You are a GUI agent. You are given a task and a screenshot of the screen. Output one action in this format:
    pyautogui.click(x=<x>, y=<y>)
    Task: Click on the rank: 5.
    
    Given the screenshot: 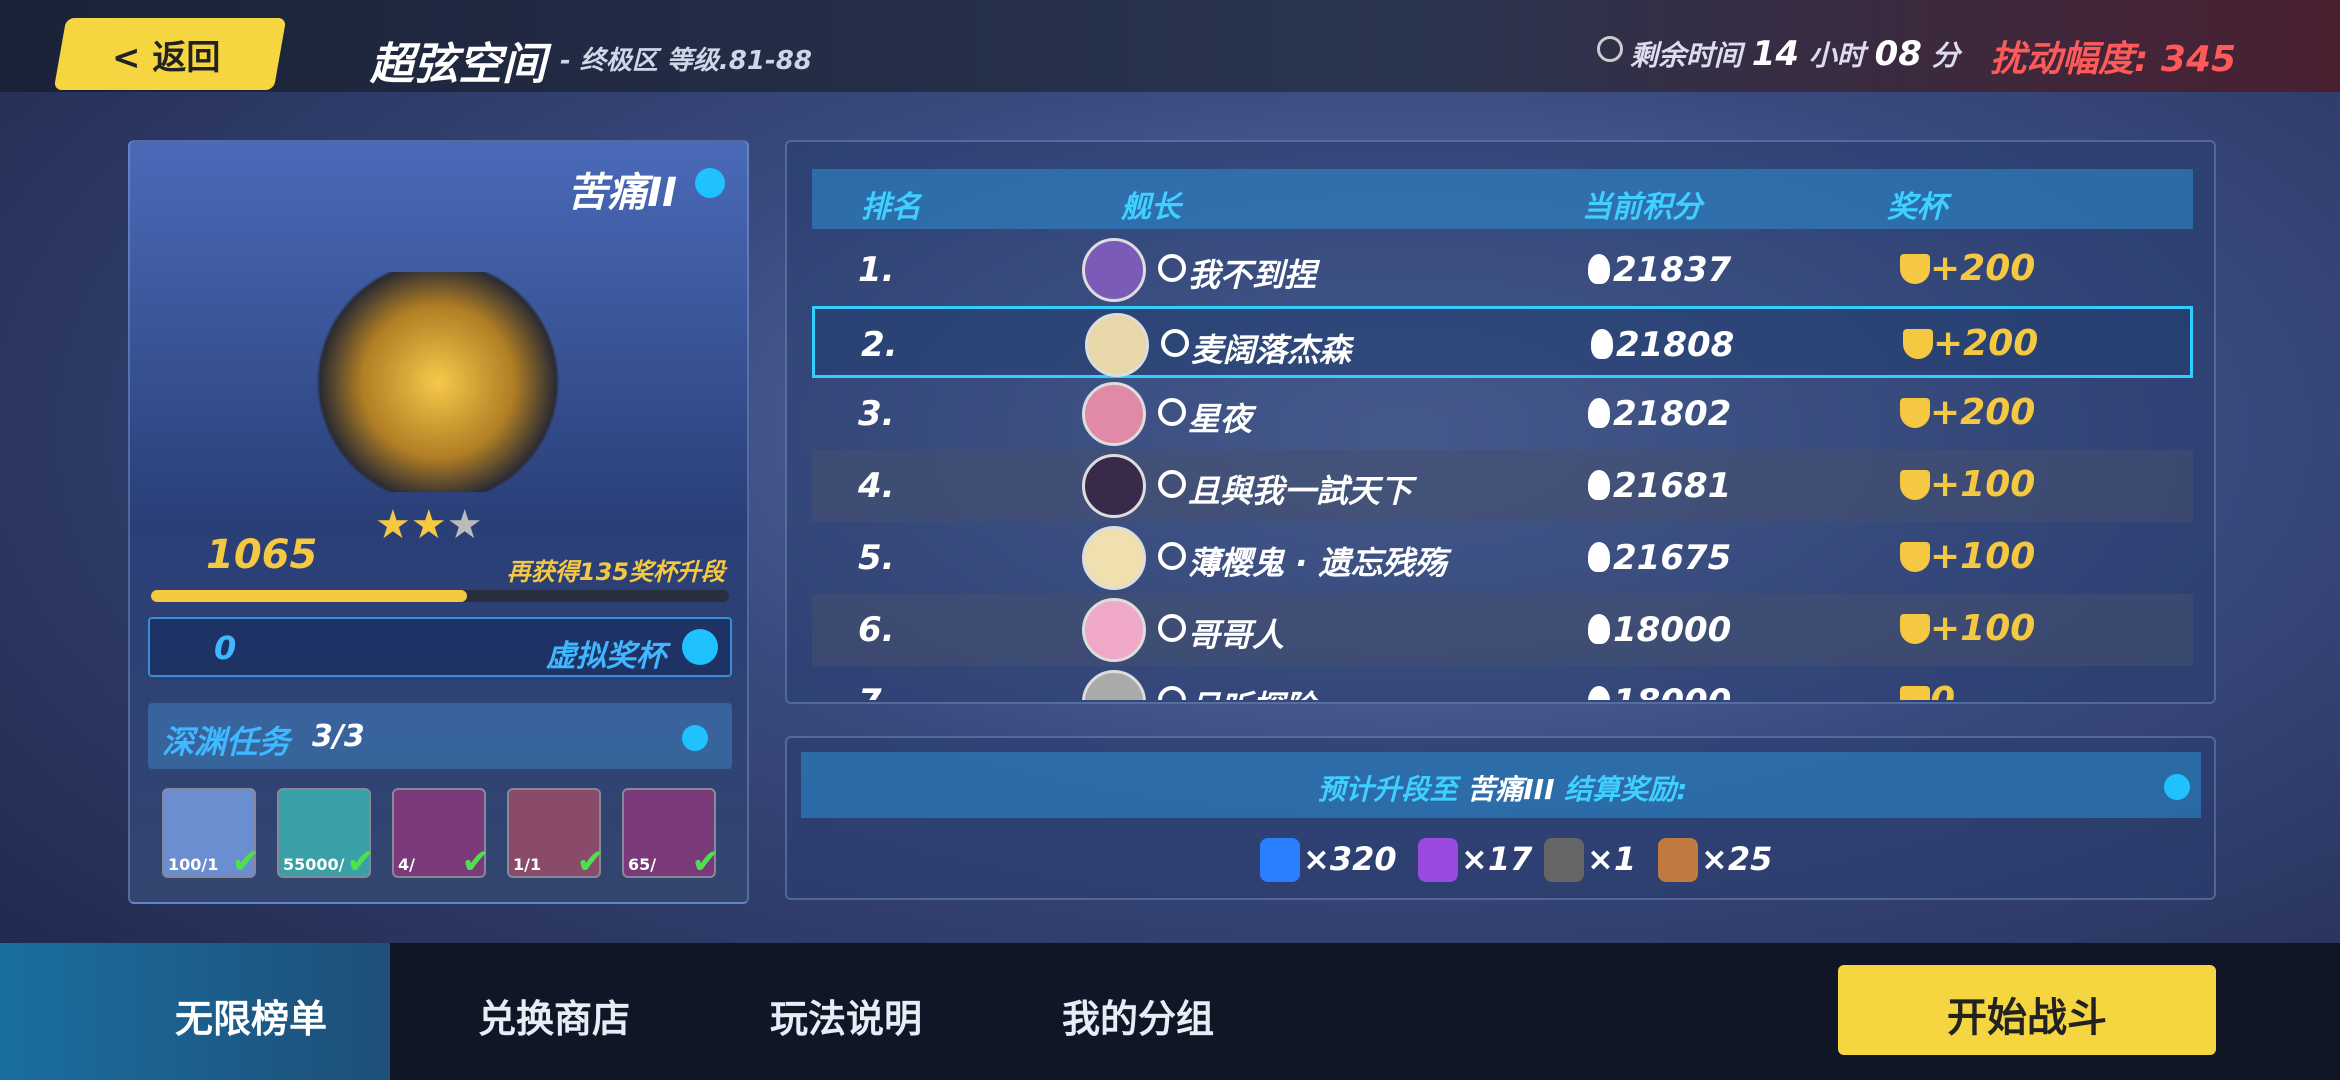 What is the action you would take?
    pyautogui.click(x=876, y=558)
    